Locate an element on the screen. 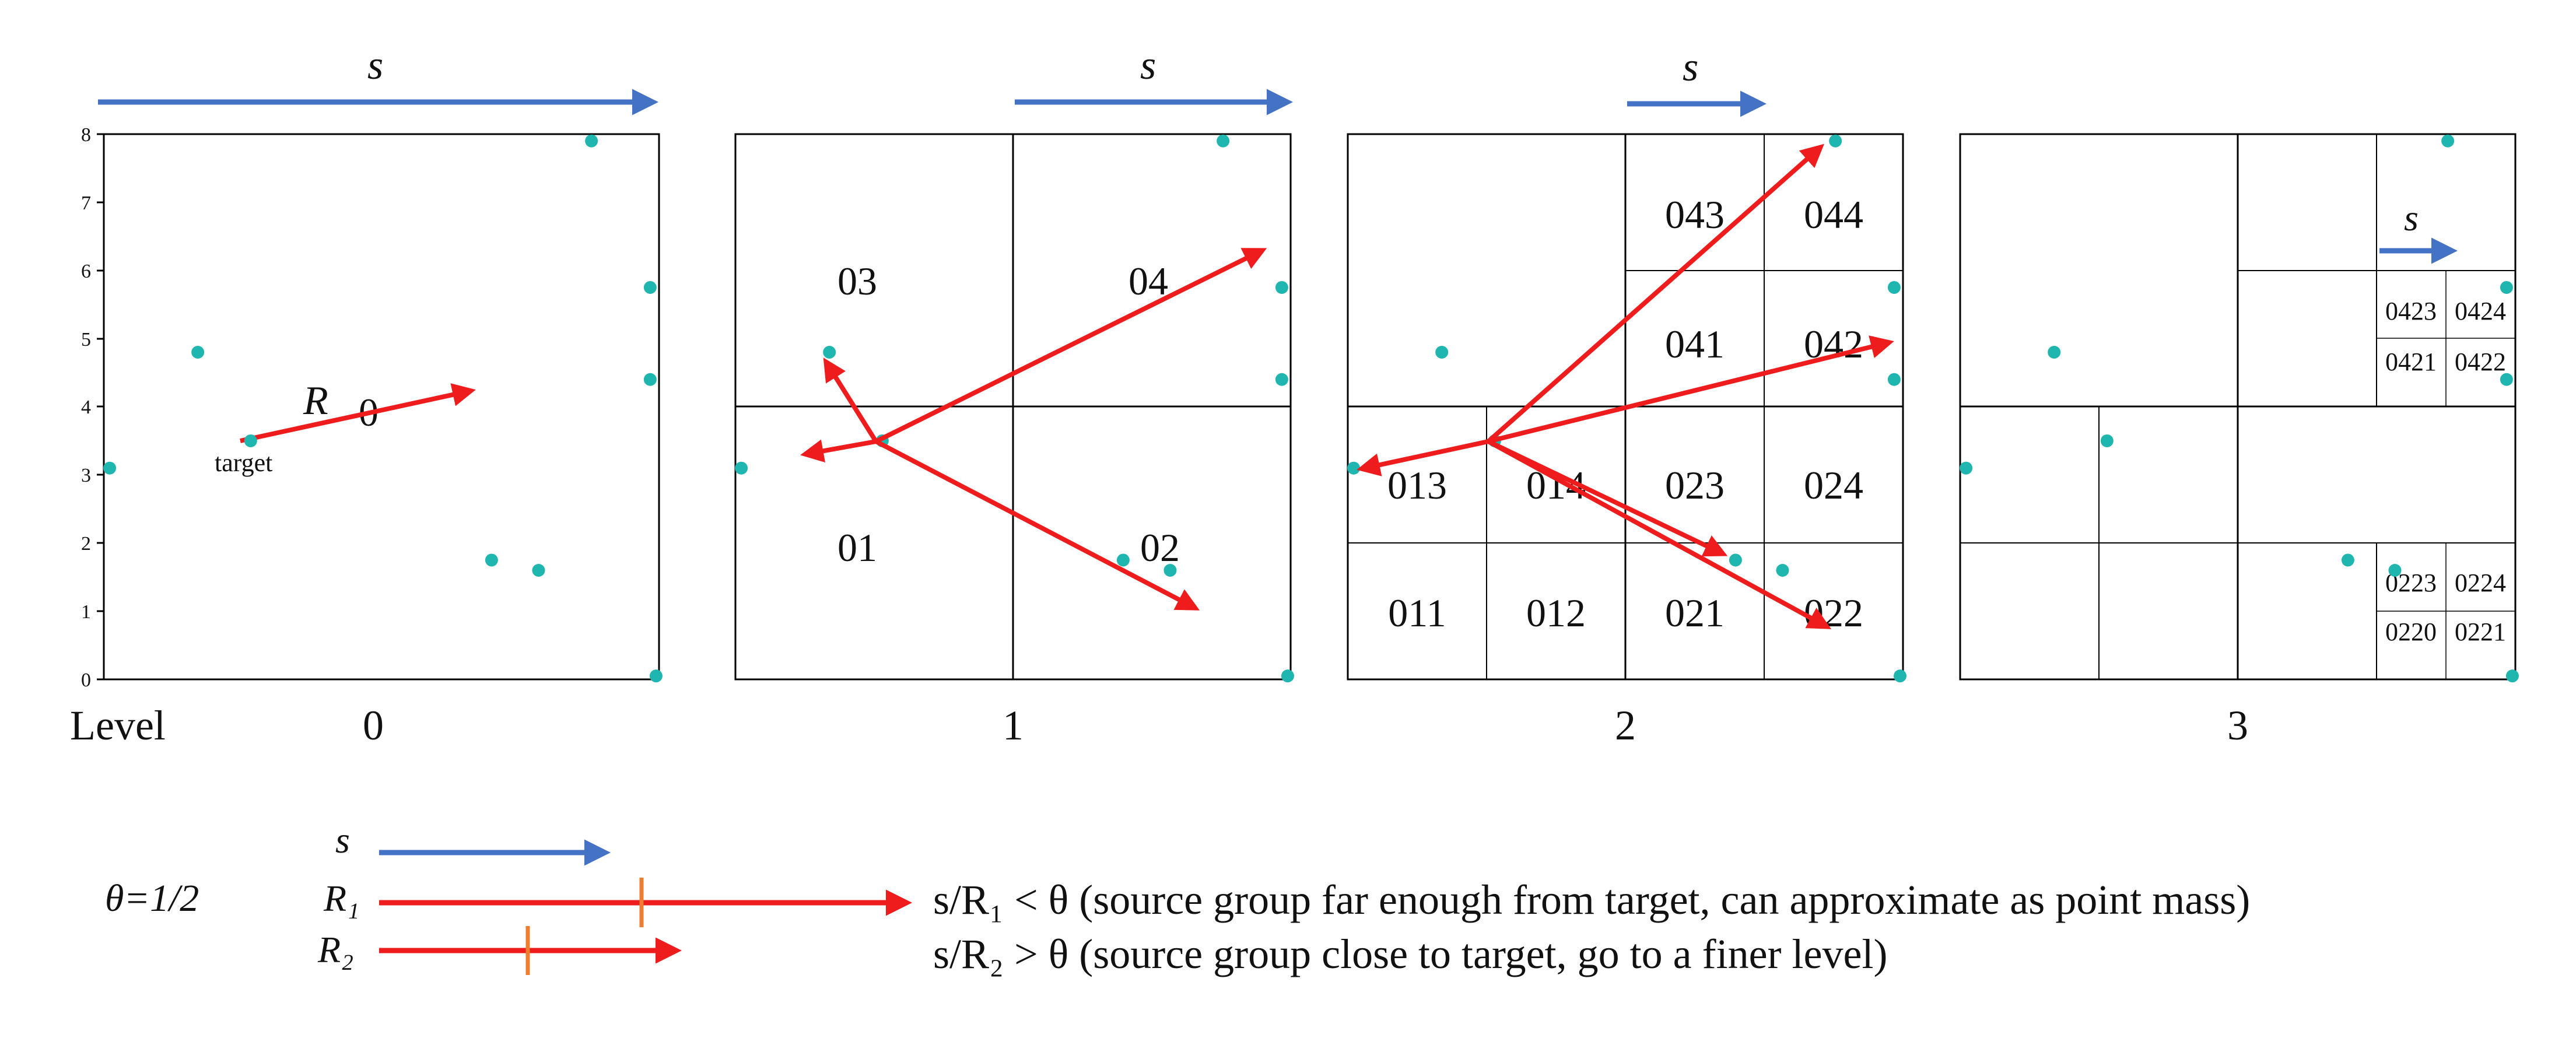 The image size is (2576, 1052). cell-label: 03 is located at coordinates (857, 281).